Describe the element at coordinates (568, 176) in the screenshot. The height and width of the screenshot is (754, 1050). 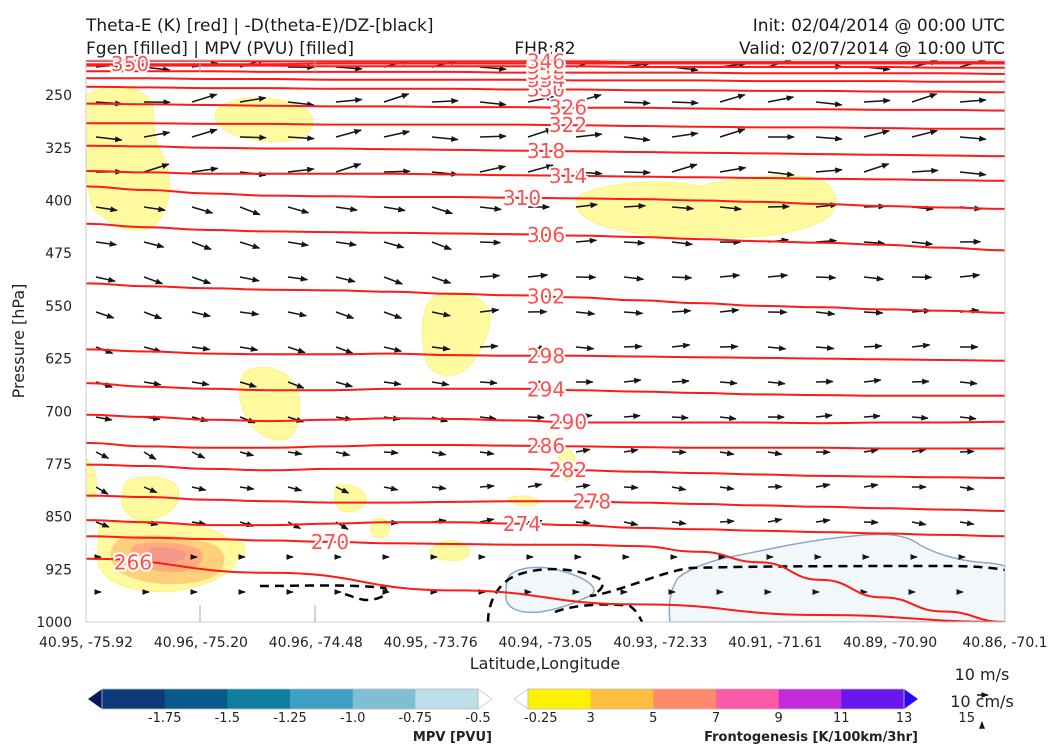
I see `theta-e-contour-label: 314` at that location.